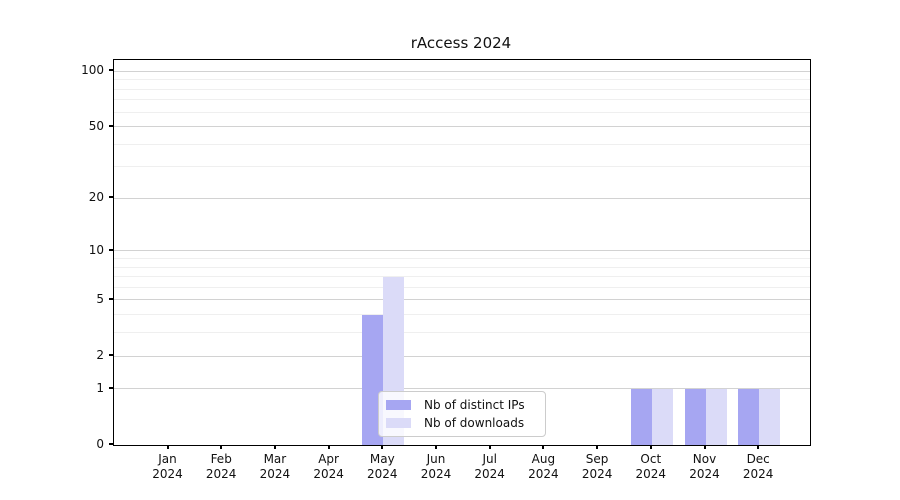 Image resolution: width=900 pixels, height=500 pixels. I want to click on x-tick-label: Jun 2024, so click(436, 466).